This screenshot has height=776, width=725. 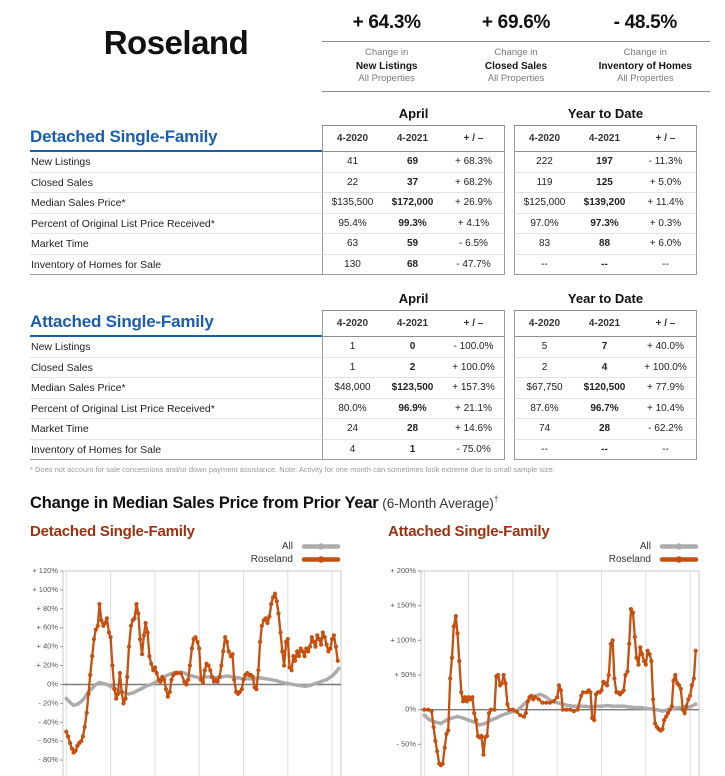 What do you see at coordinates (48, 740) in the screenshot?
I see `svg-text: - 60%` at bounding box center [48, 740].